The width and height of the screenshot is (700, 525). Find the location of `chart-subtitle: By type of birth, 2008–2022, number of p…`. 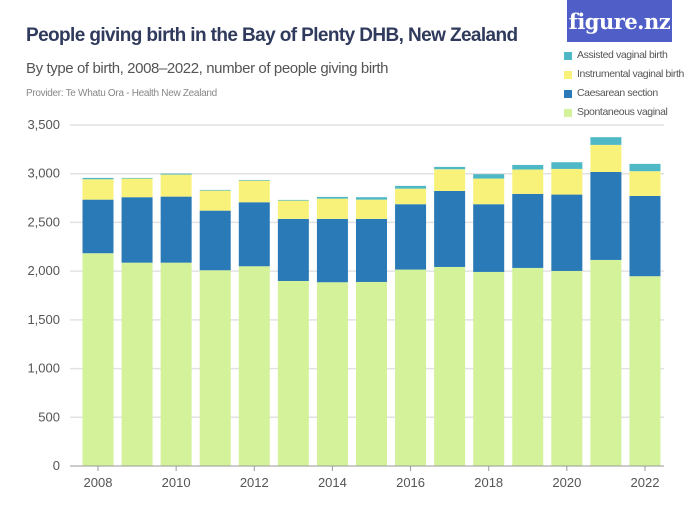

chart-subtitle: By type of birth, 2008–2022, number of p… is located at coordinates (207, 68).